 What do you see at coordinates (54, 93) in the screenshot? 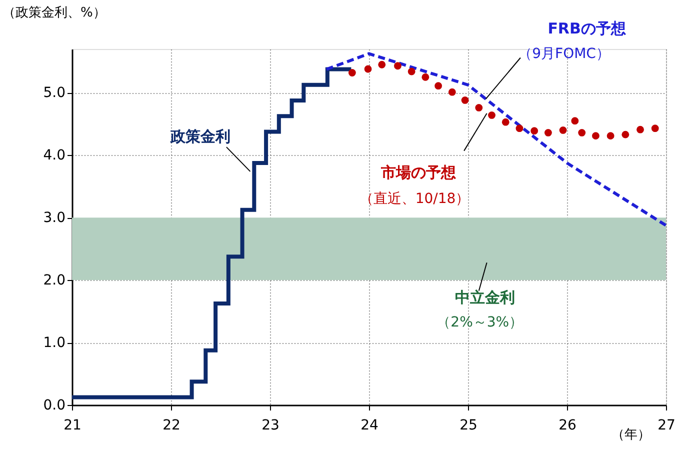
I see `y-tick-label: 5.0` at bounding box center [54, 93].